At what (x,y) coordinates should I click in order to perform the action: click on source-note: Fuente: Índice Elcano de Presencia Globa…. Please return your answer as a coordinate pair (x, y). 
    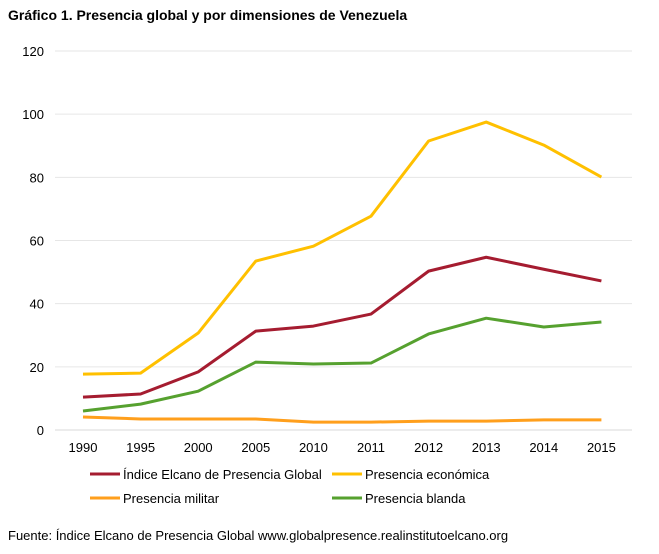
    Looking at the image, I should click on (258, 535).